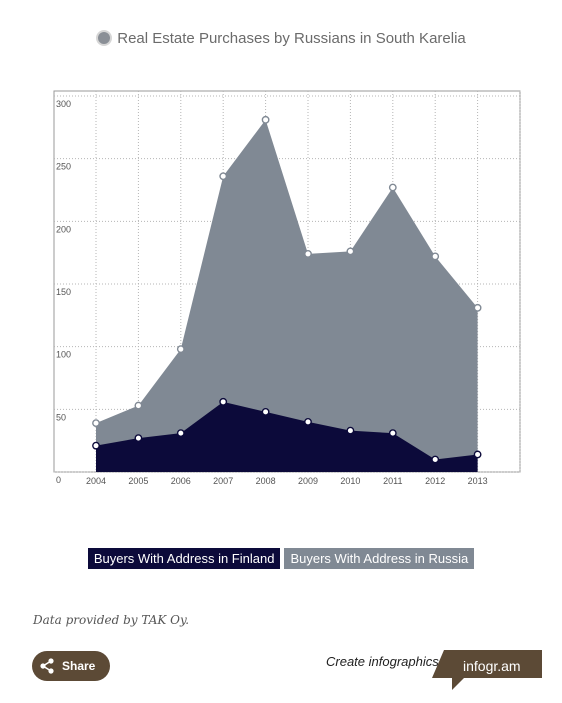 This screenshot has height=703, width=562. Describe the element at coordinates (63, 229) in the screenshot. I see `y-tick-label: 200` at that location.